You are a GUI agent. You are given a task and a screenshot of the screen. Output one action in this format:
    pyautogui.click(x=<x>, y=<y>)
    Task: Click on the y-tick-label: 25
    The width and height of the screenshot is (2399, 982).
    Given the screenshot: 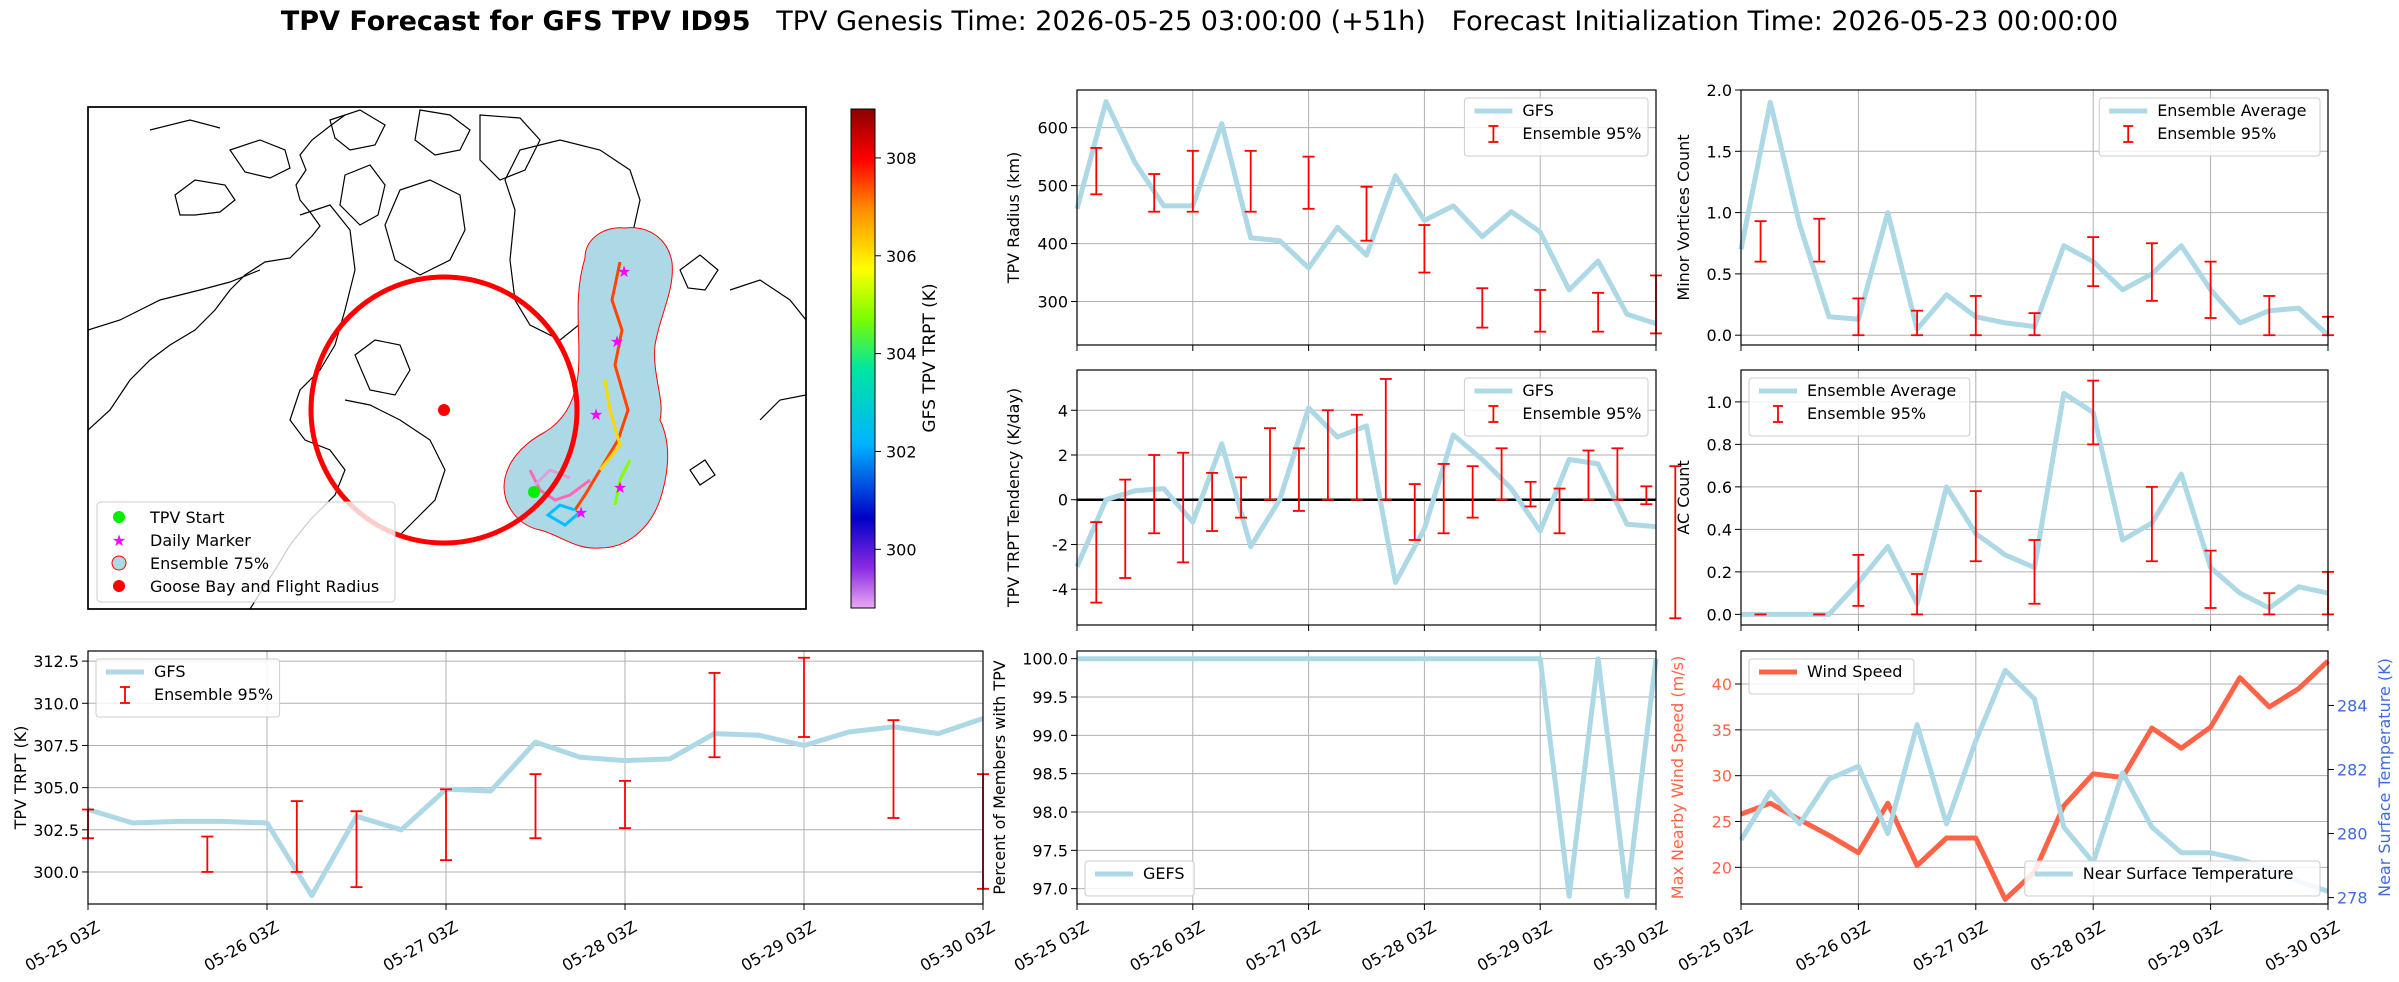 What is the action you would take?
    pyautogui.click(x=1722, y=822)
    